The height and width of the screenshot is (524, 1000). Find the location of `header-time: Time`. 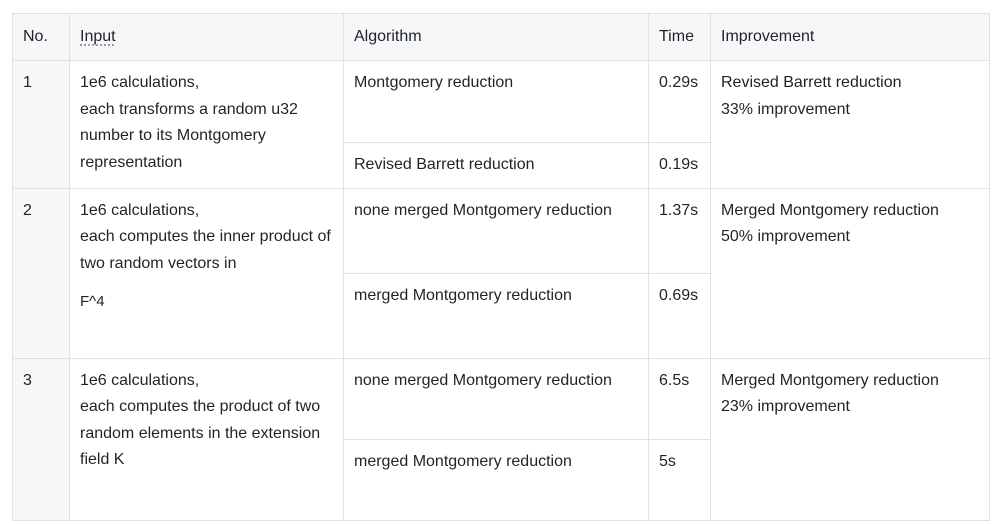

header-time: Time is located at coordinates (679, 37).